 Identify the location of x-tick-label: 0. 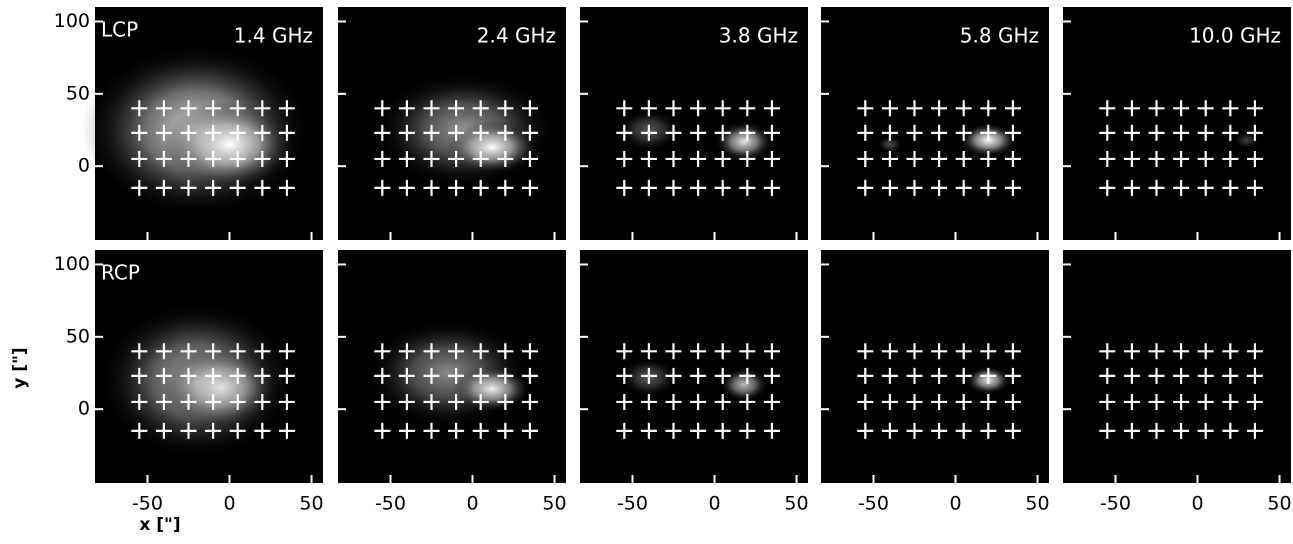
(472, 504).